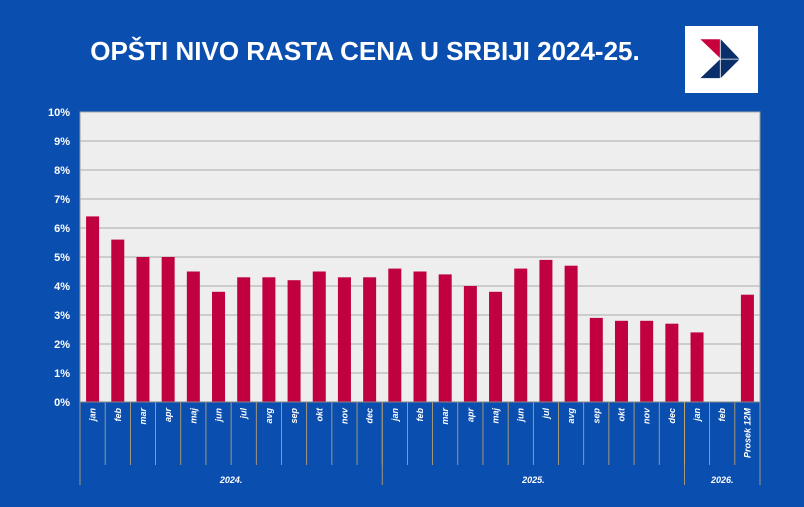 This screenshot has height=507, width=804. Describe the element at coordinates (533, 480) in the screenshot. I see `year-group-label: 2025.` at that location.